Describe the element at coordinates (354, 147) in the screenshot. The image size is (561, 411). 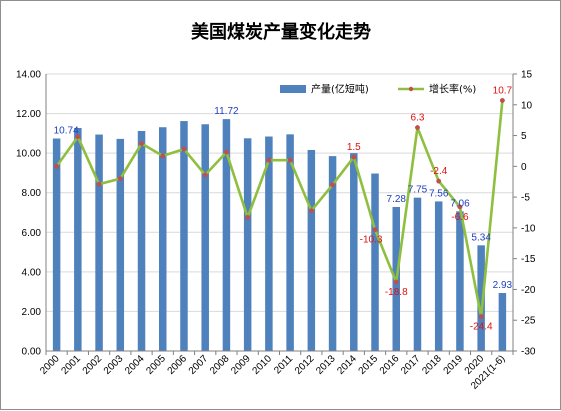
I see `rate-data-label: 1.5` at that location.